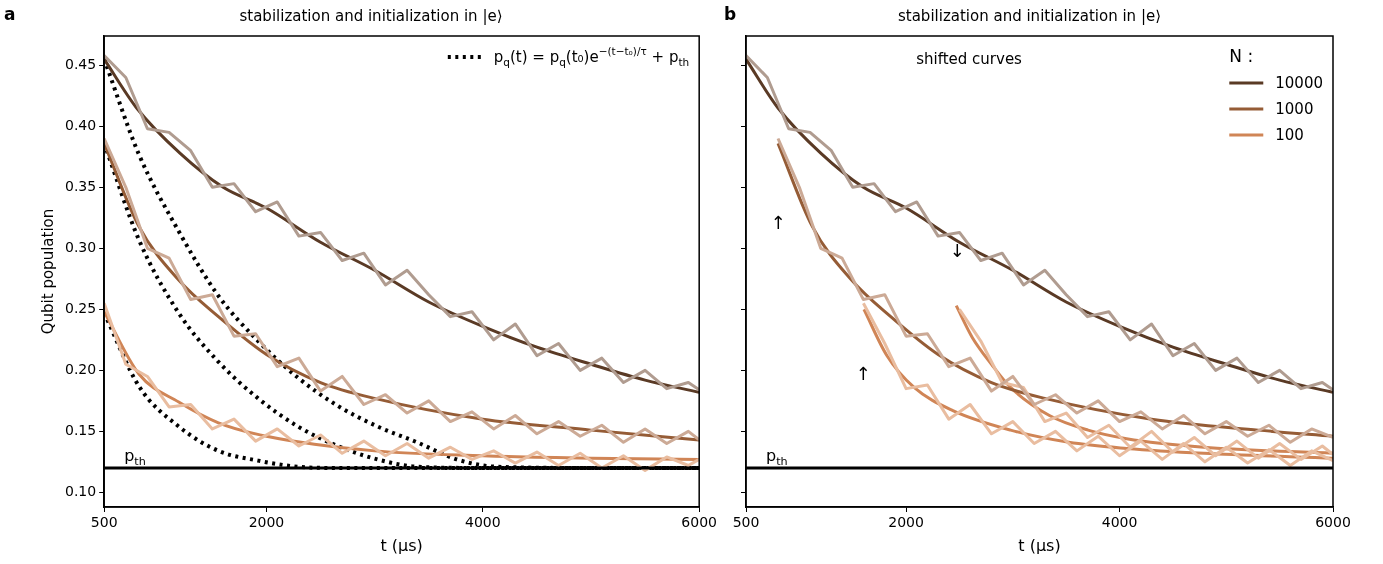  What do you see at coordinates (1289, 135) in the screenshot?
I see `legend-label: 100` at bounding box center [1289, 135].